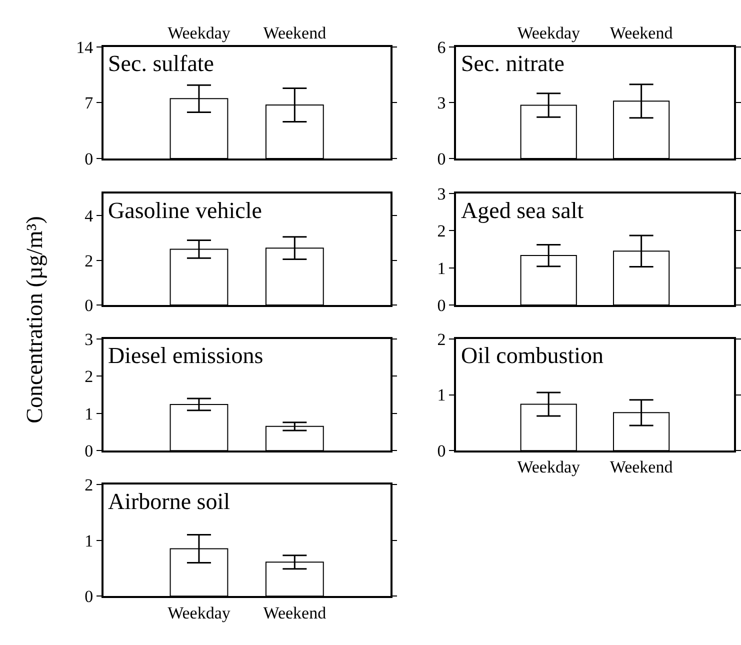 The image size is (741, 645). Describe the element at coordinates (186, 355) in the screenshot. I see `chart-title: Diesel emissions` at that location.